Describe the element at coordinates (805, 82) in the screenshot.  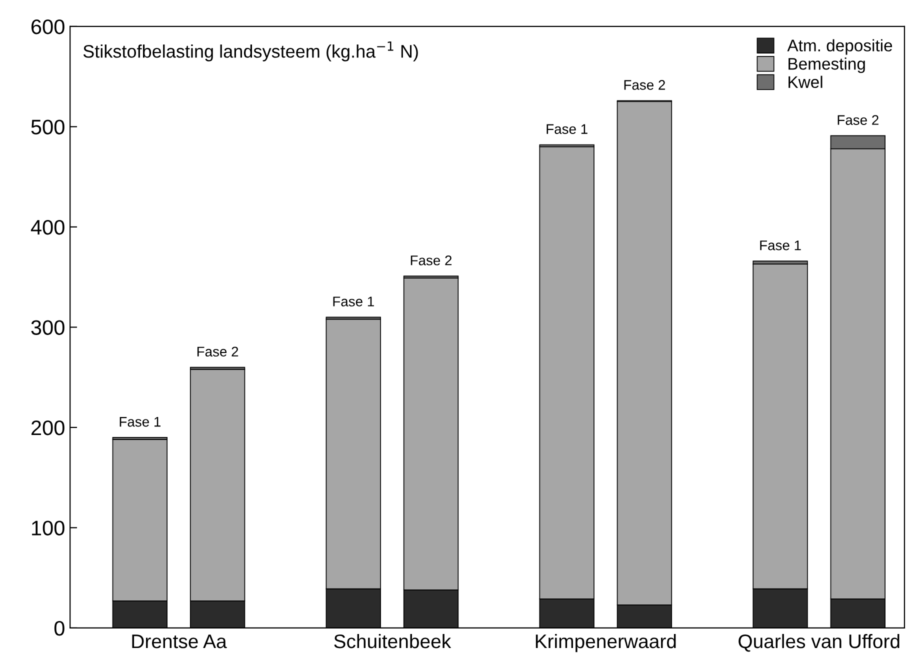
I see `legend-label: Kwel` at that location.